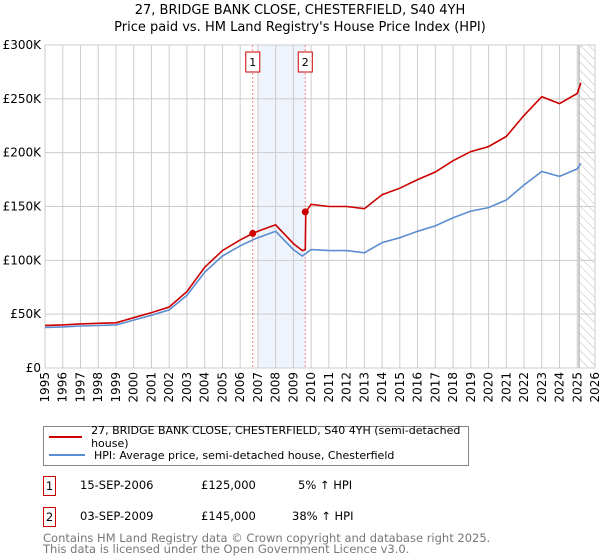 This screenshot has width=600, height=560. I want to click on x-tick-label: 2015, so click(400, 387).